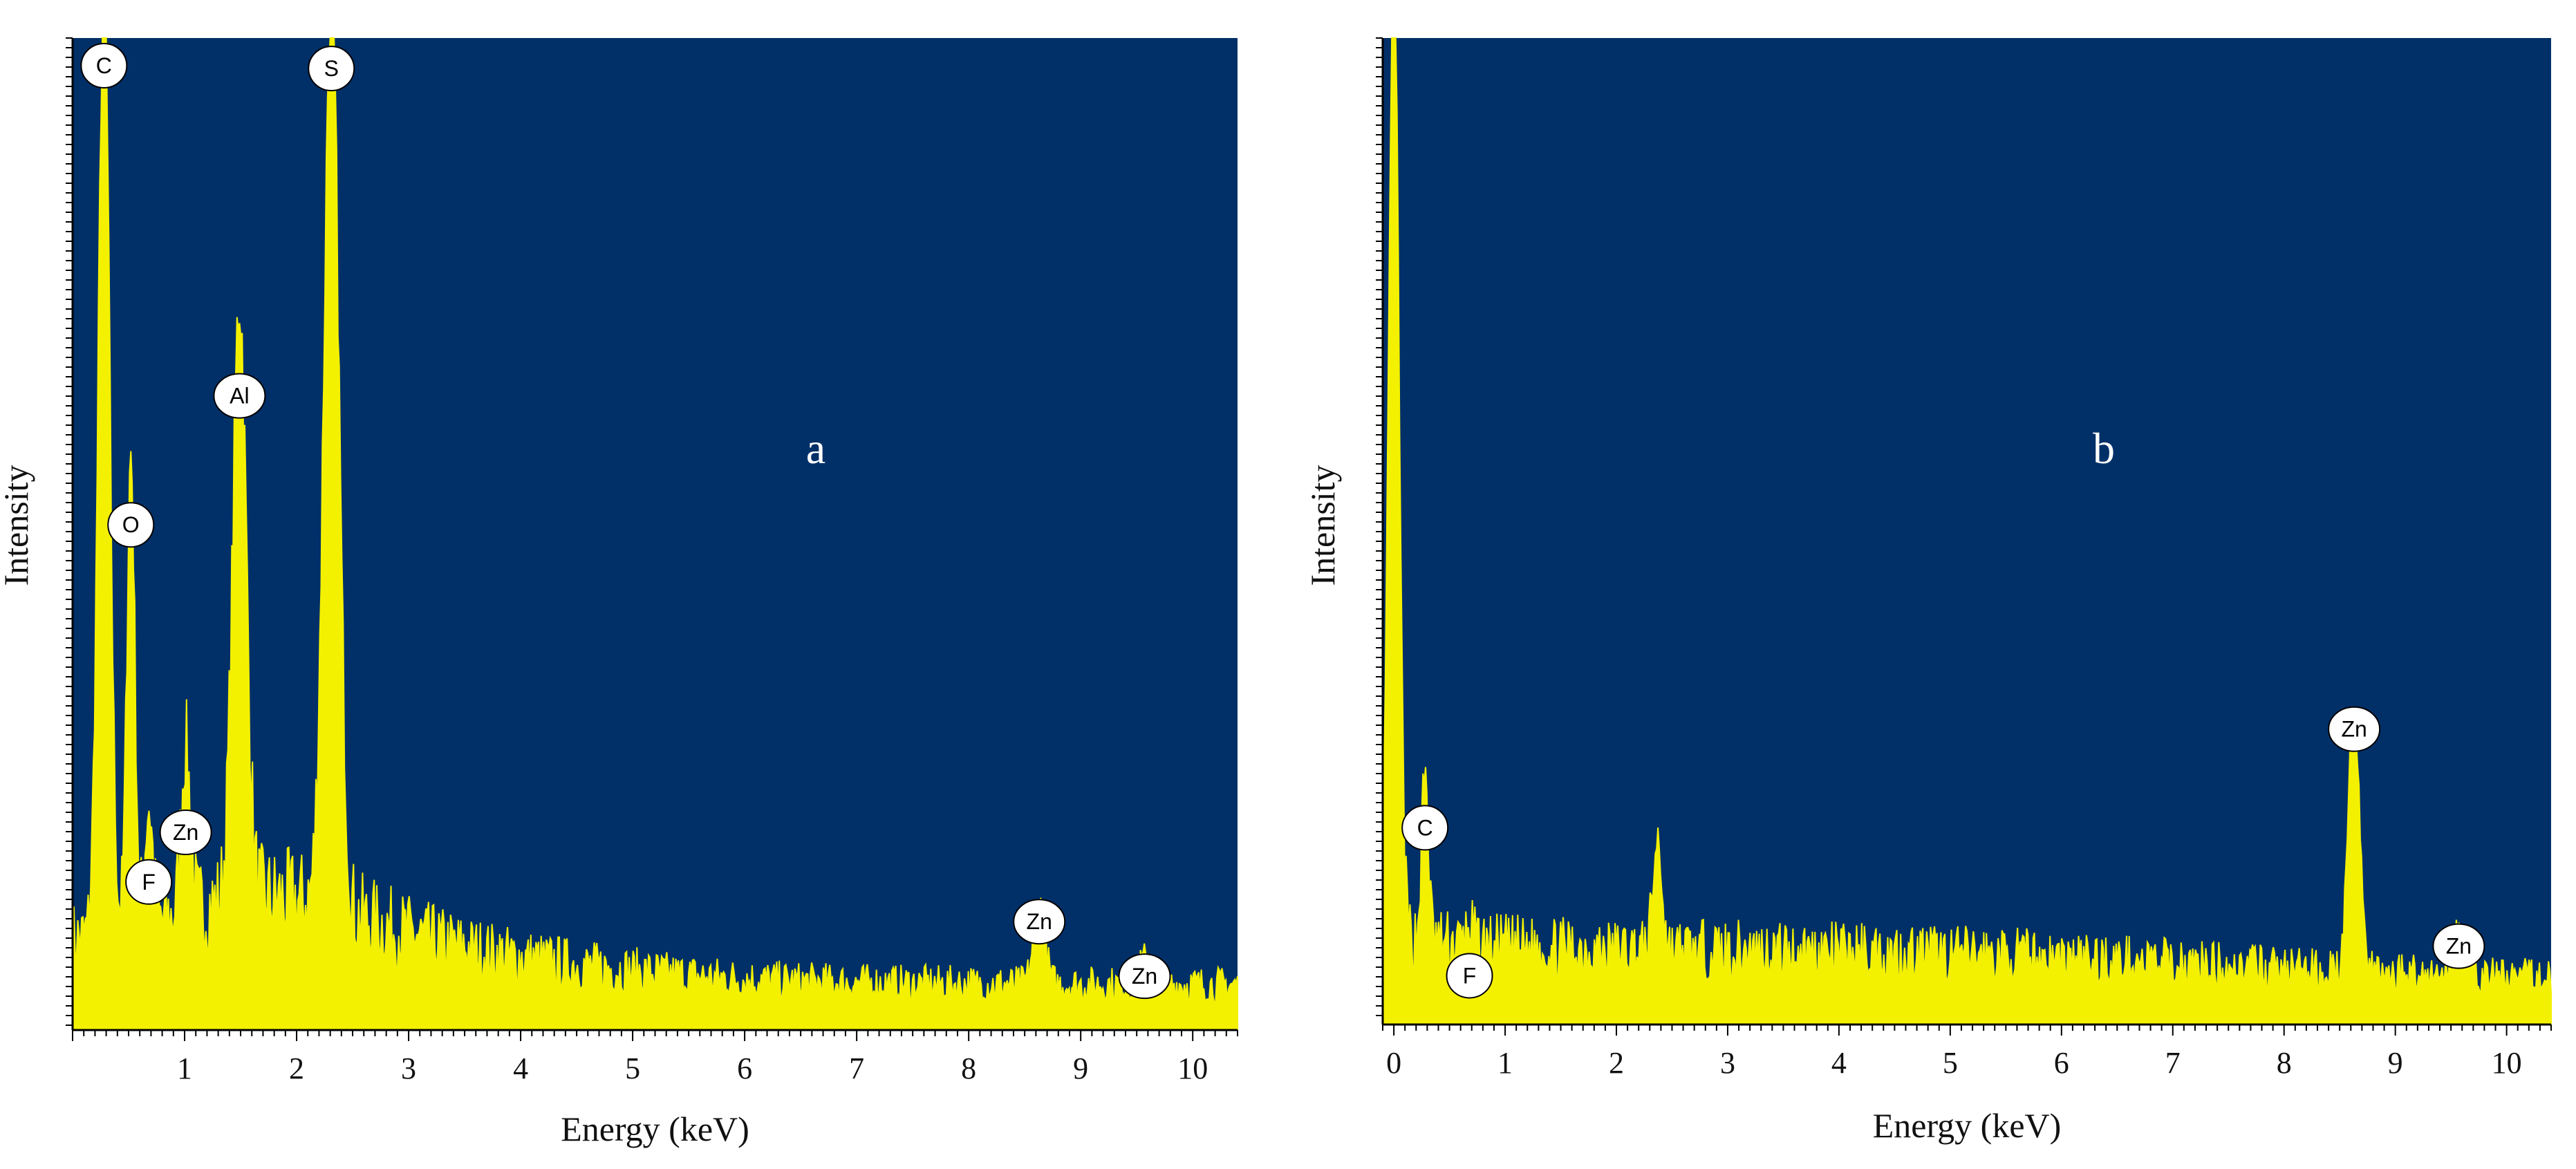  What do you see at coordinates (815, 448) in the screenshot?
I see `panel-label: a` at bounding box center [815, 448].